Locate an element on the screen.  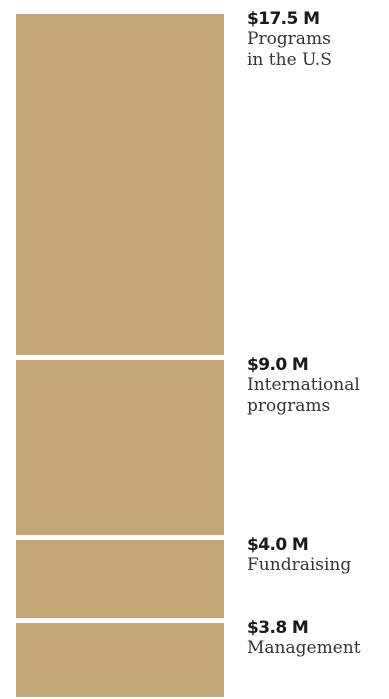
segment-value-label: $3.8 M is located at coordinates (278, 627).